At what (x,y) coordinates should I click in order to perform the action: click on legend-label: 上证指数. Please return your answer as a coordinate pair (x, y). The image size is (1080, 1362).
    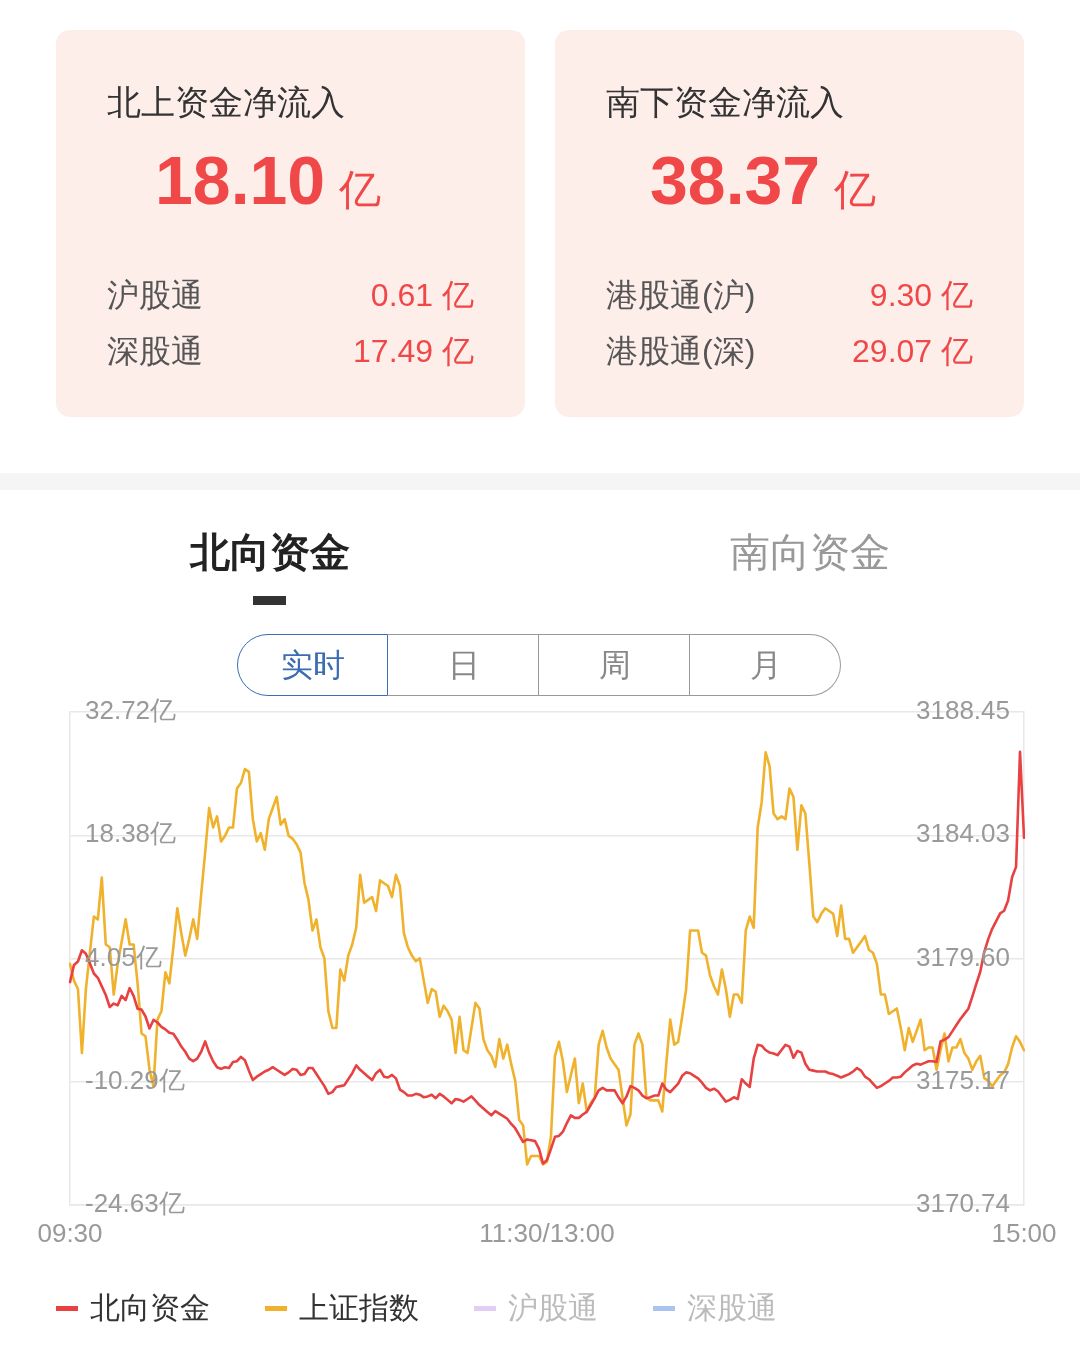
    Looking at the image, I should click on (359, 1308).